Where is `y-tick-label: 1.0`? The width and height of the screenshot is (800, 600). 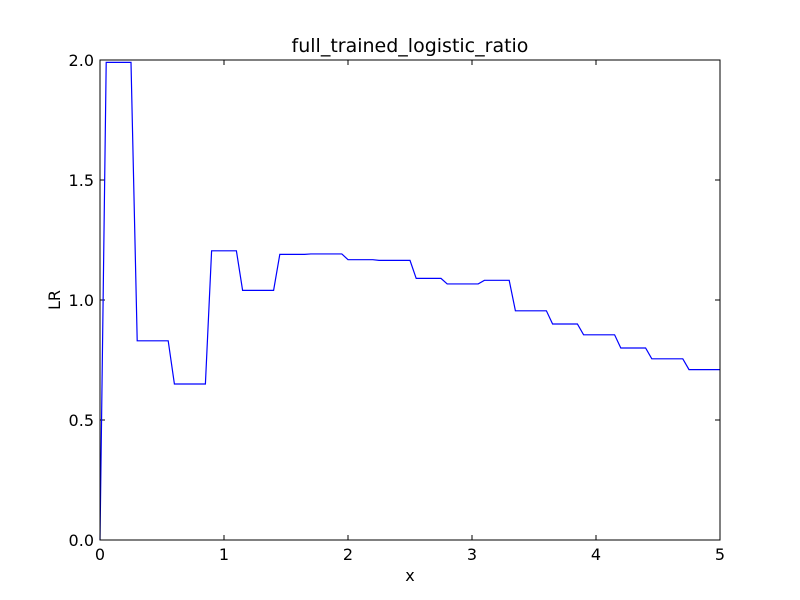
y-tick-label: 1.0 is located at coordinates (81, 300).